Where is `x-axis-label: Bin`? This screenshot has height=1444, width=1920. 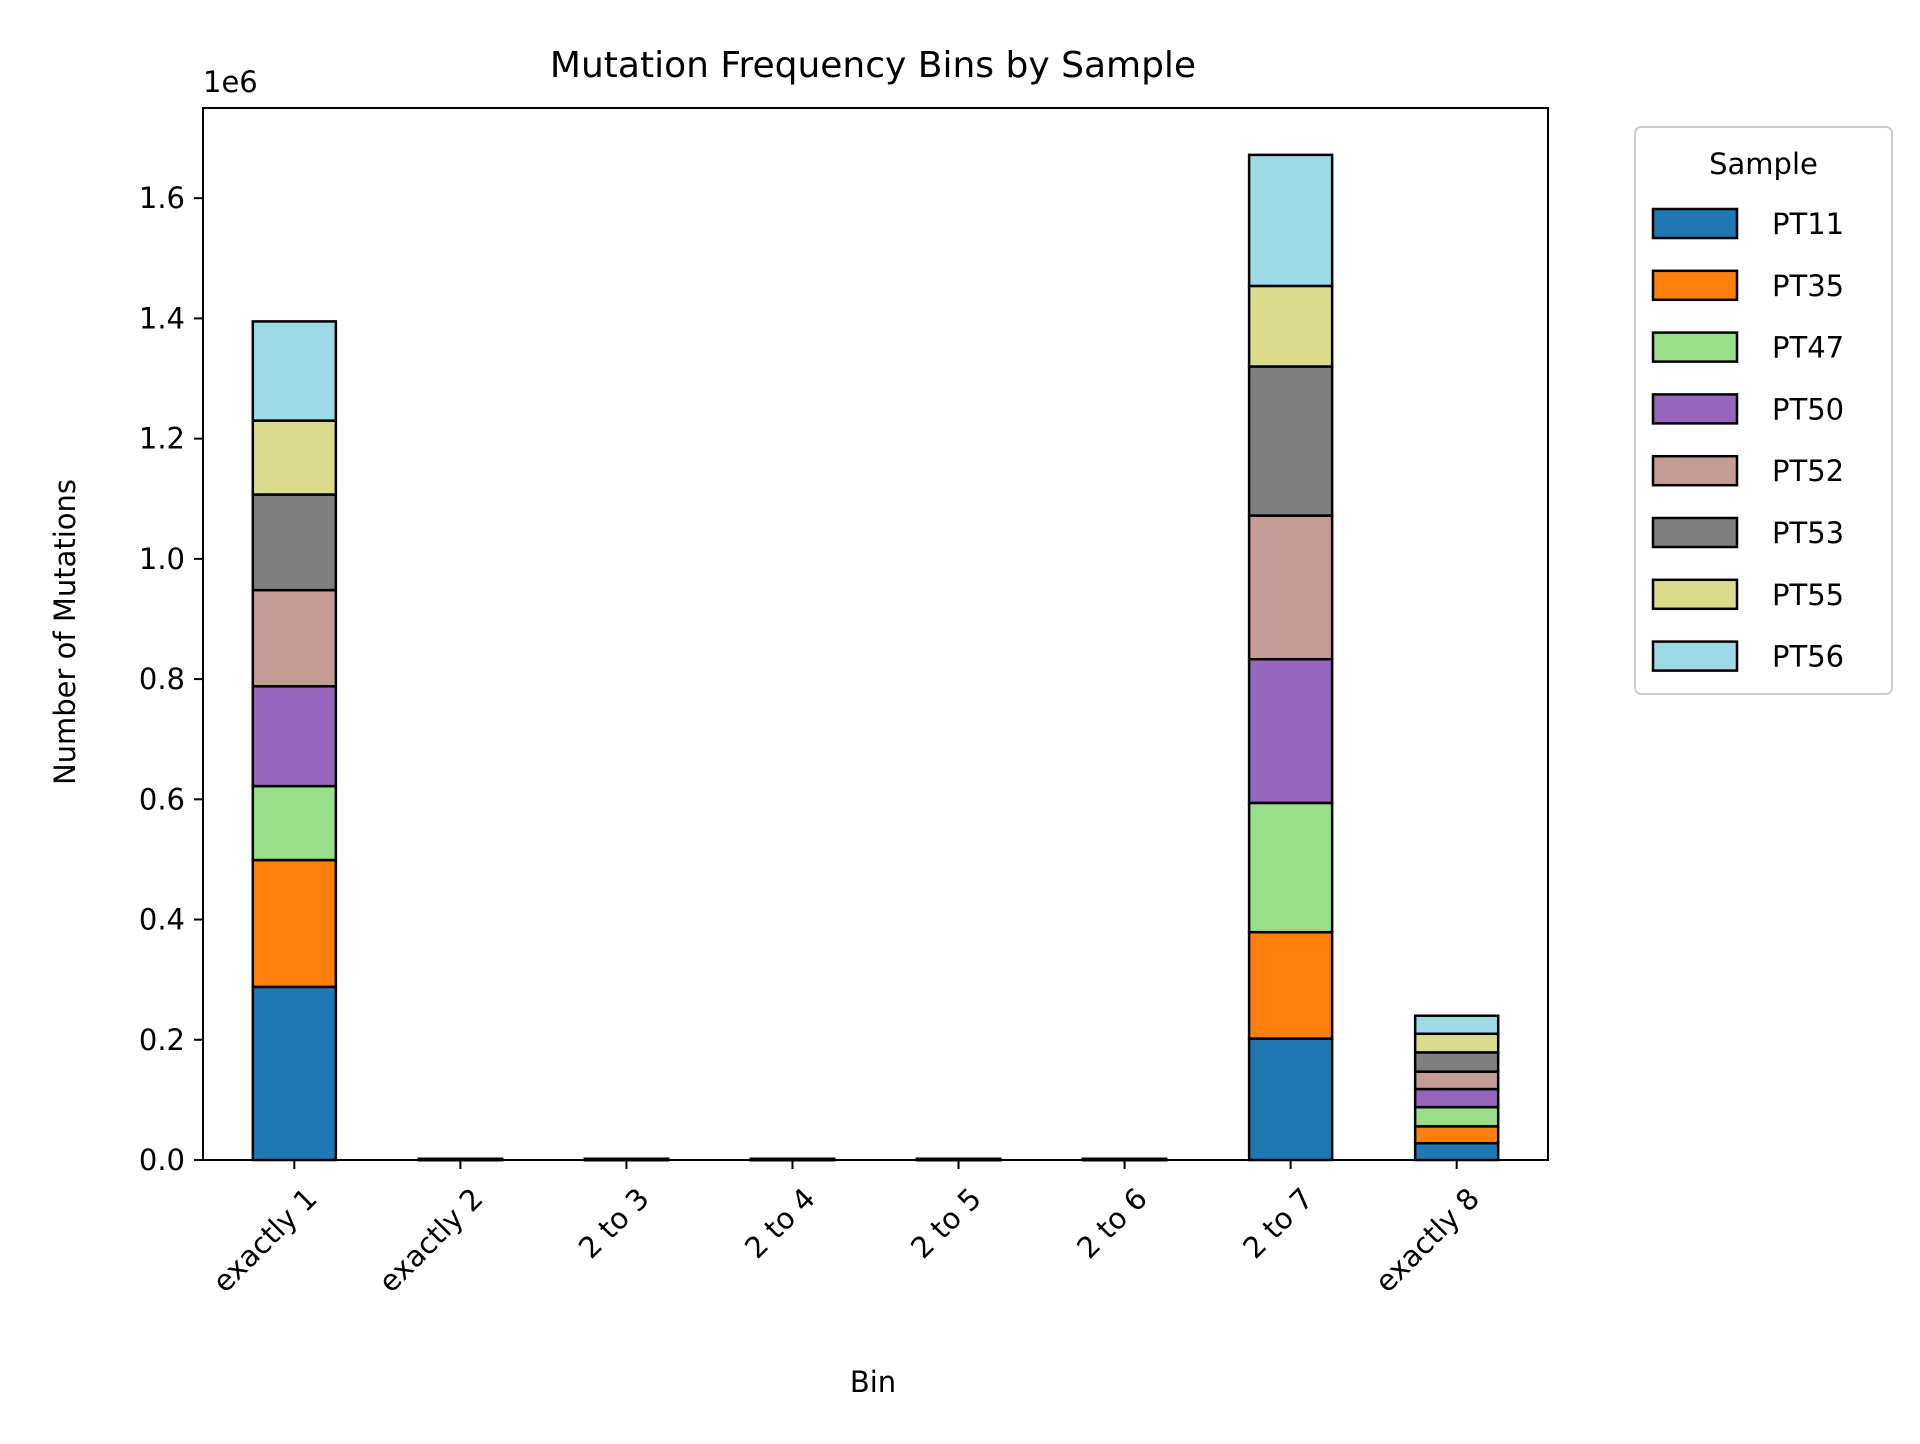
x-axis-label: Bin is located at coordinates (873, 1382).